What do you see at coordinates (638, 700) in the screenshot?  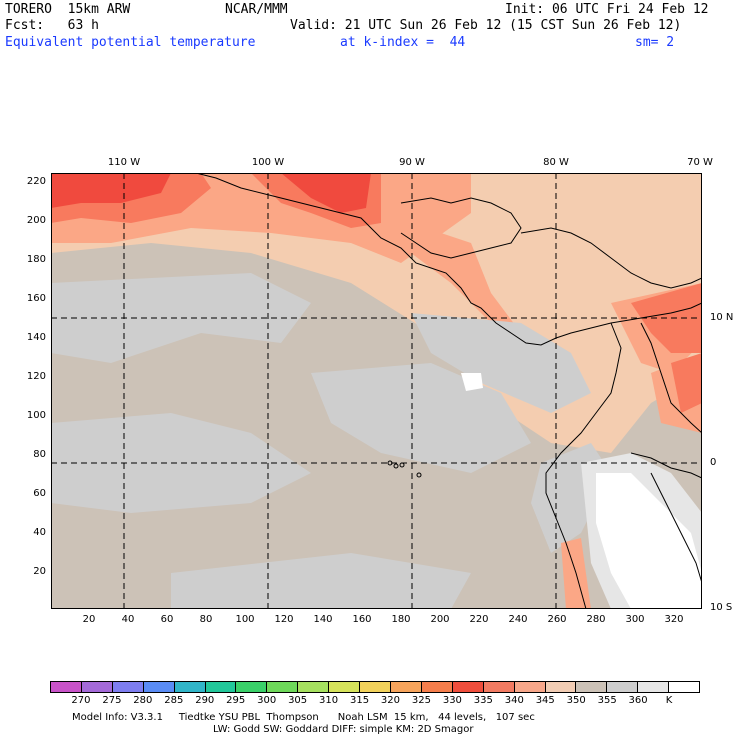 I see `colorbar-label: 360` at bounding box center [638, 700].